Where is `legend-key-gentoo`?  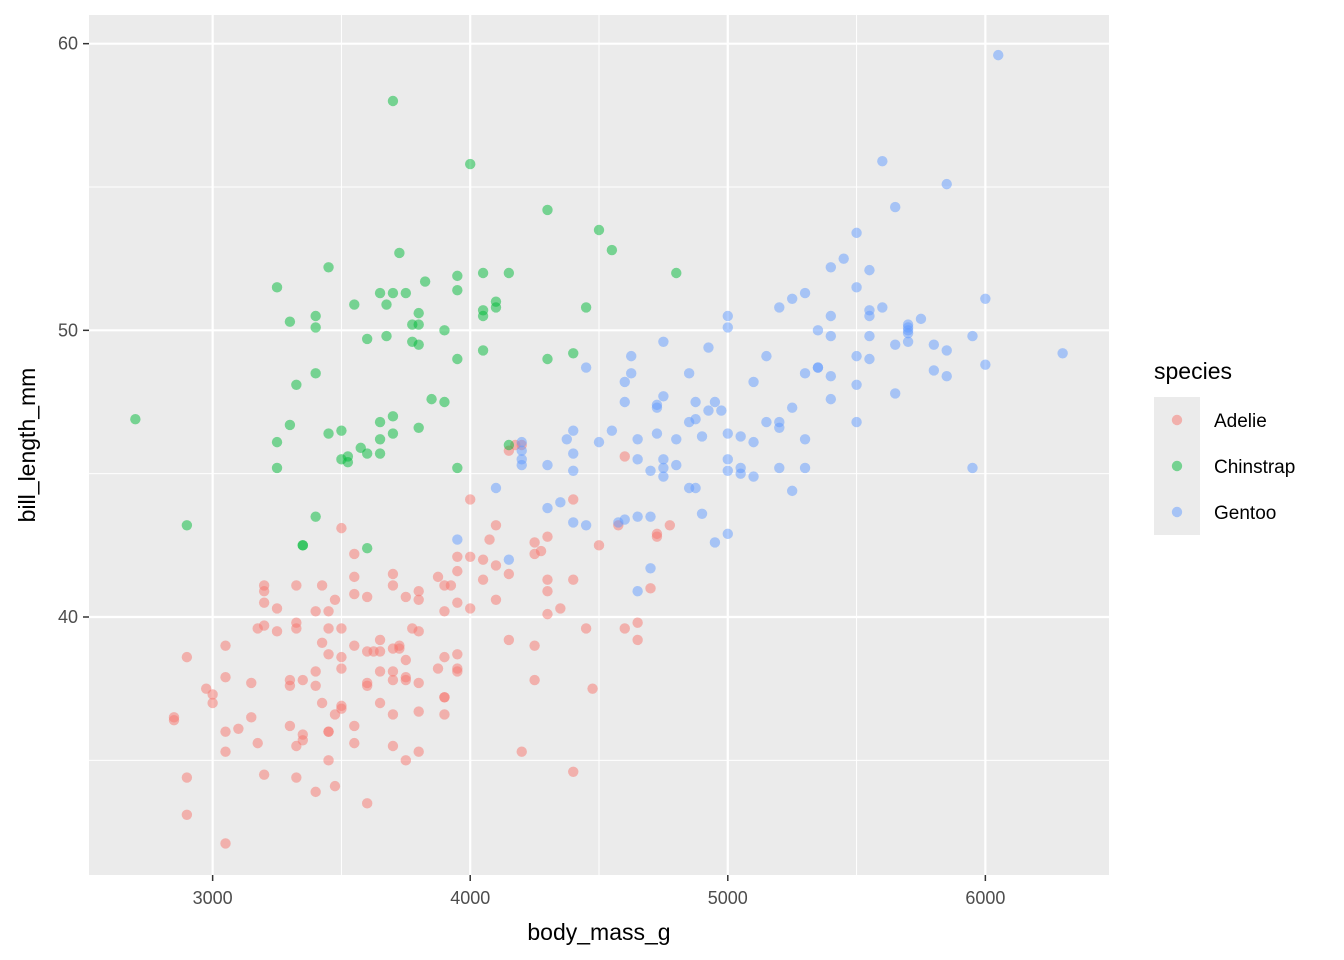 legend-key-gentoo is located at coordinates (1177, 512).